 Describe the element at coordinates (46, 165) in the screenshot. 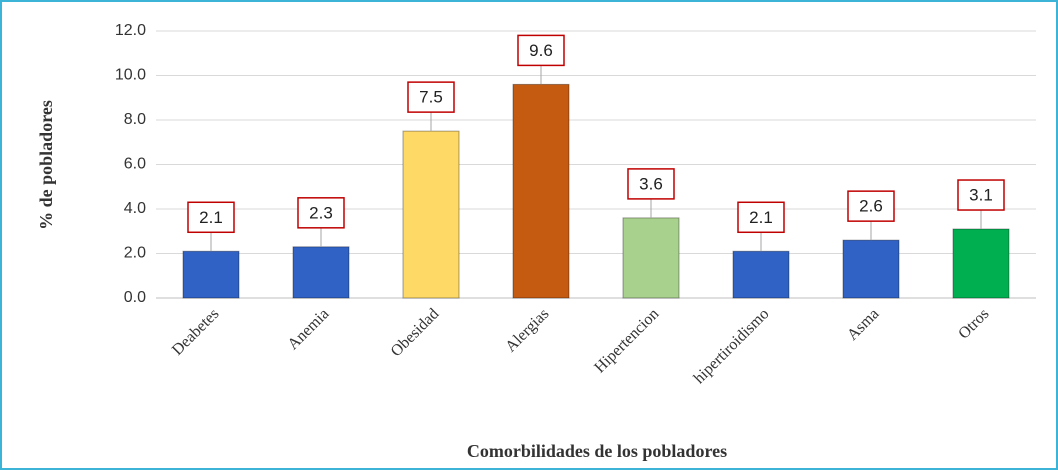

I see `y-axis-title: % de pobladores` at that location.